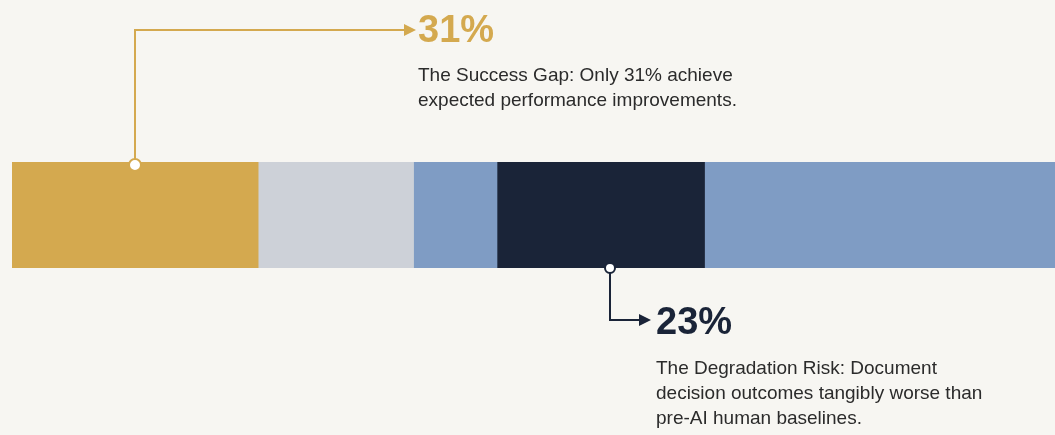 Image resolution: width=1055 pixels, height=435 pixels. Describe the element at coordinates (694, 321) in the screenshot. I see `text: 23%` at that location.